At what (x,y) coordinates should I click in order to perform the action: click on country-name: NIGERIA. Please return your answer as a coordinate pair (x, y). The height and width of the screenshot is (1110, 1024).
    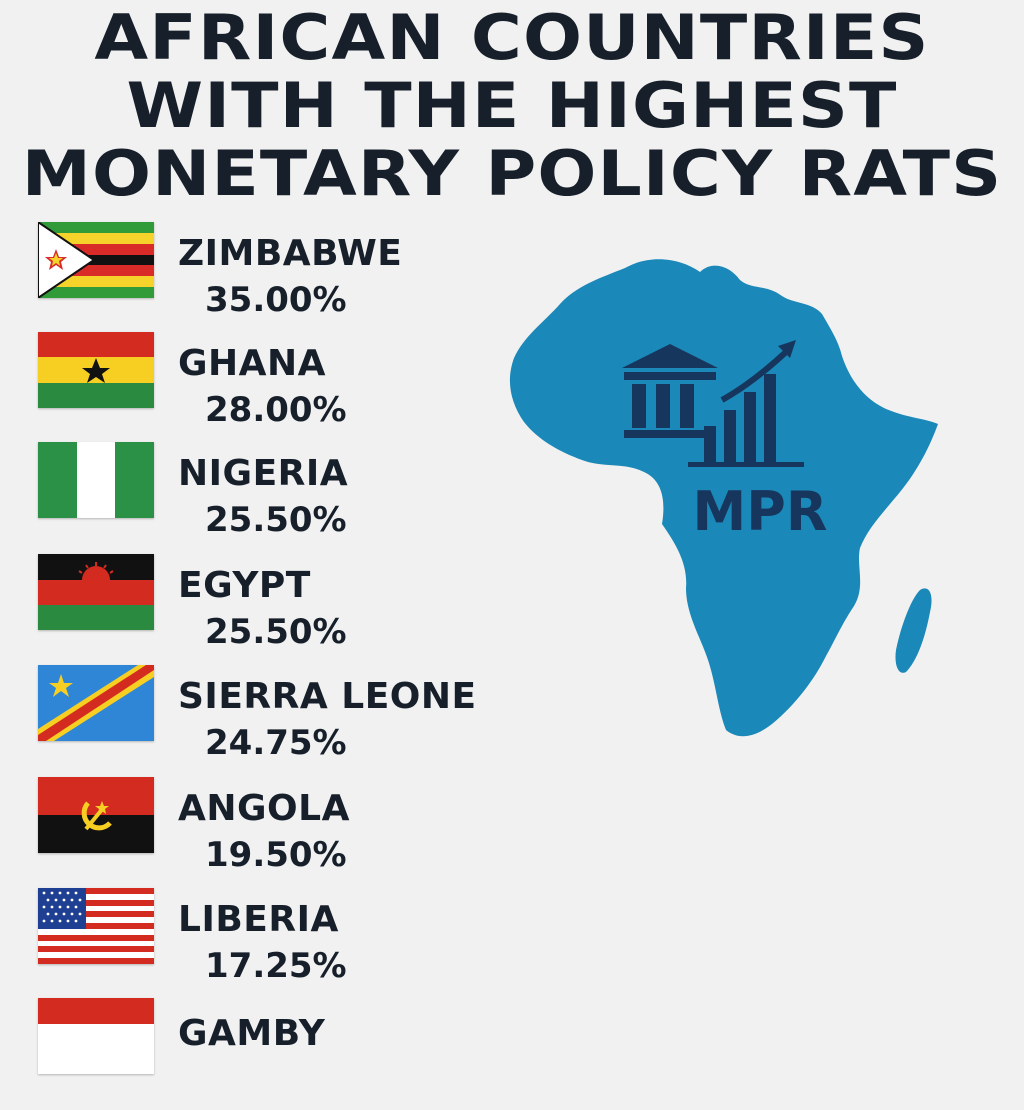
    Looking at the image, I should click on (263, 473).